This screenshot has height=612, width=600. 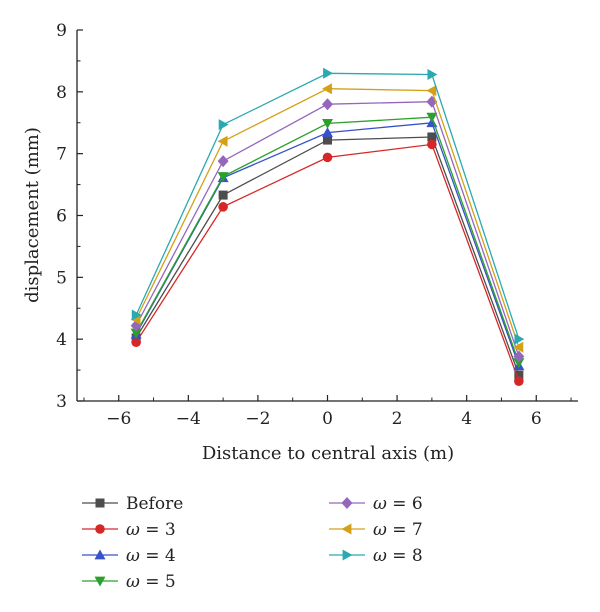 I want to click on legend-item: ω = 8, so click(x=376, y=556).